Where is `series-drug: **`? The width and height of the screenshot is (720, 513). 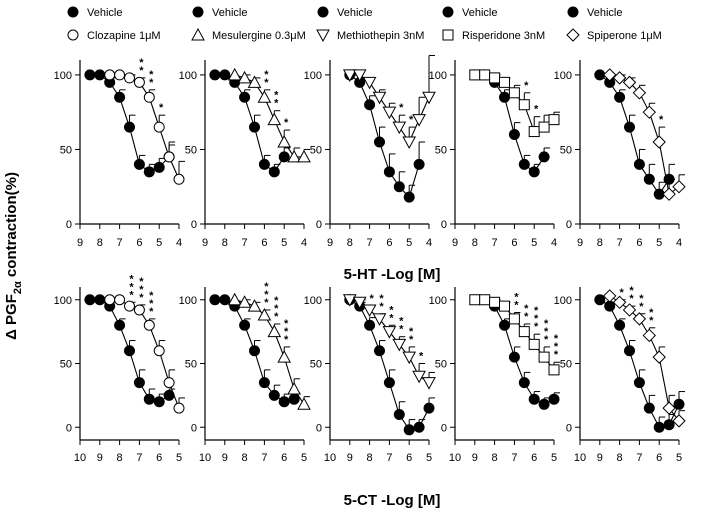 series-drug: ** is located at coordinates (389, 102).